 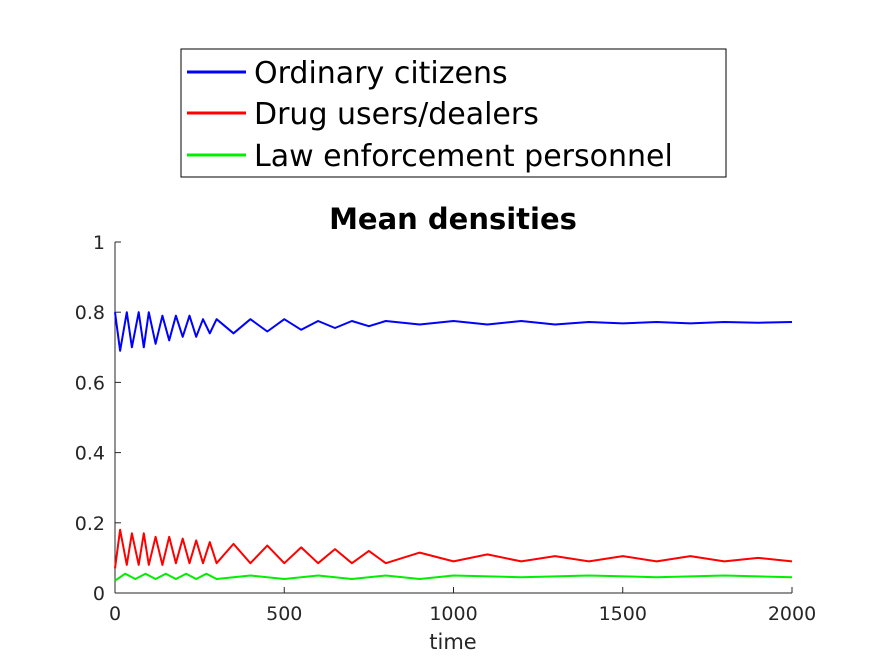 I want to click on x-tick-label: 1000, so click(x=453, y=614).